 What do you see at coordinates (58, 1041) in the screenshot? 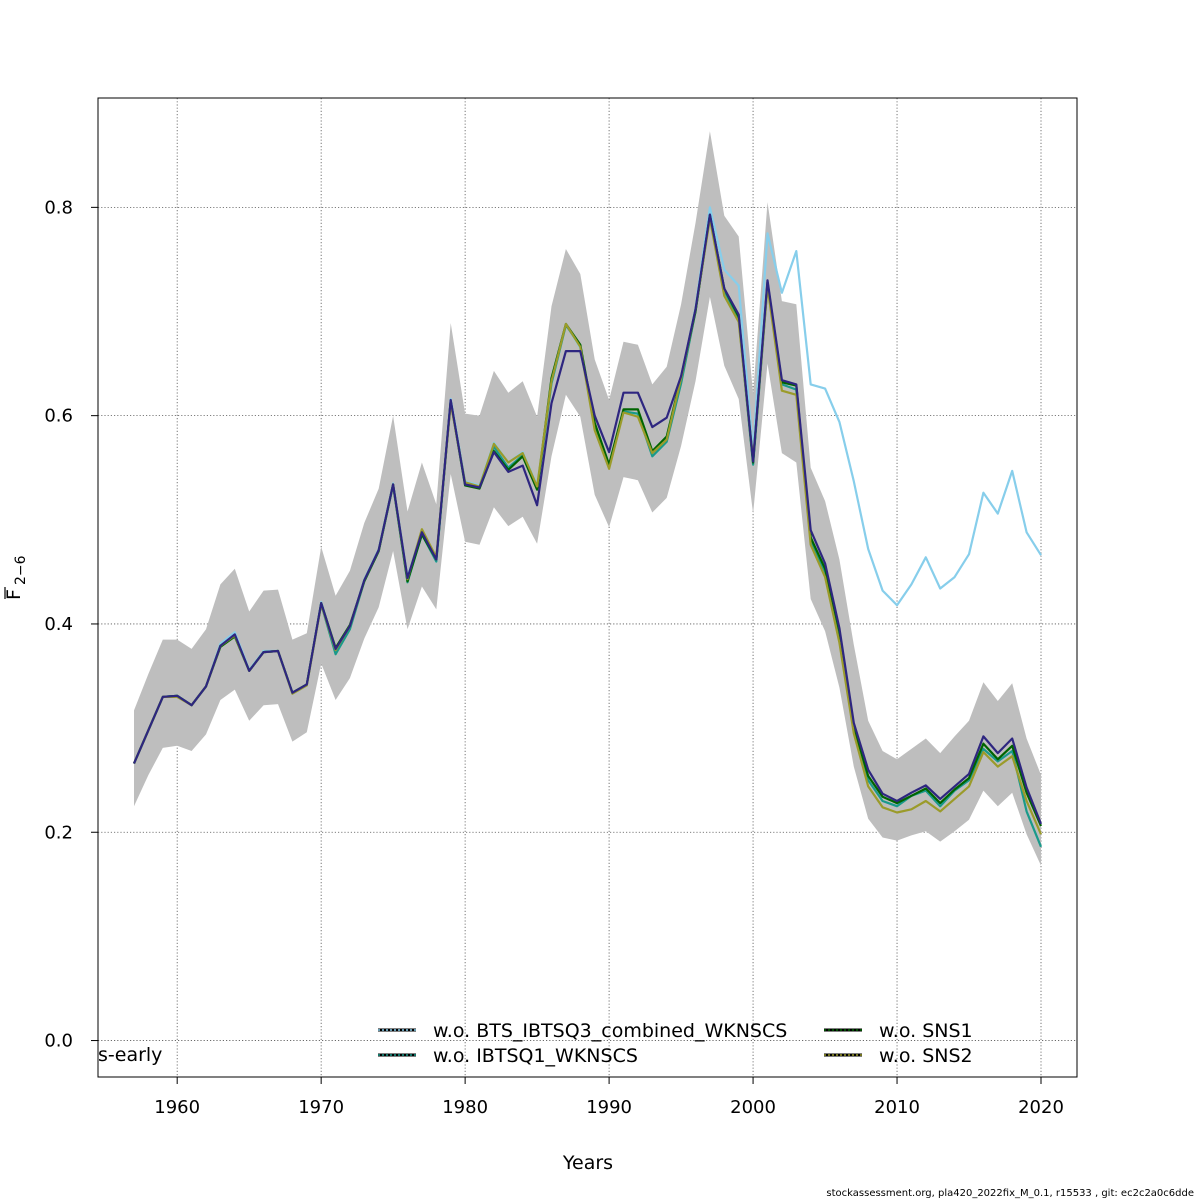
I see `y-tick-label-0: 0.0` at bounding box center [58, 1041].